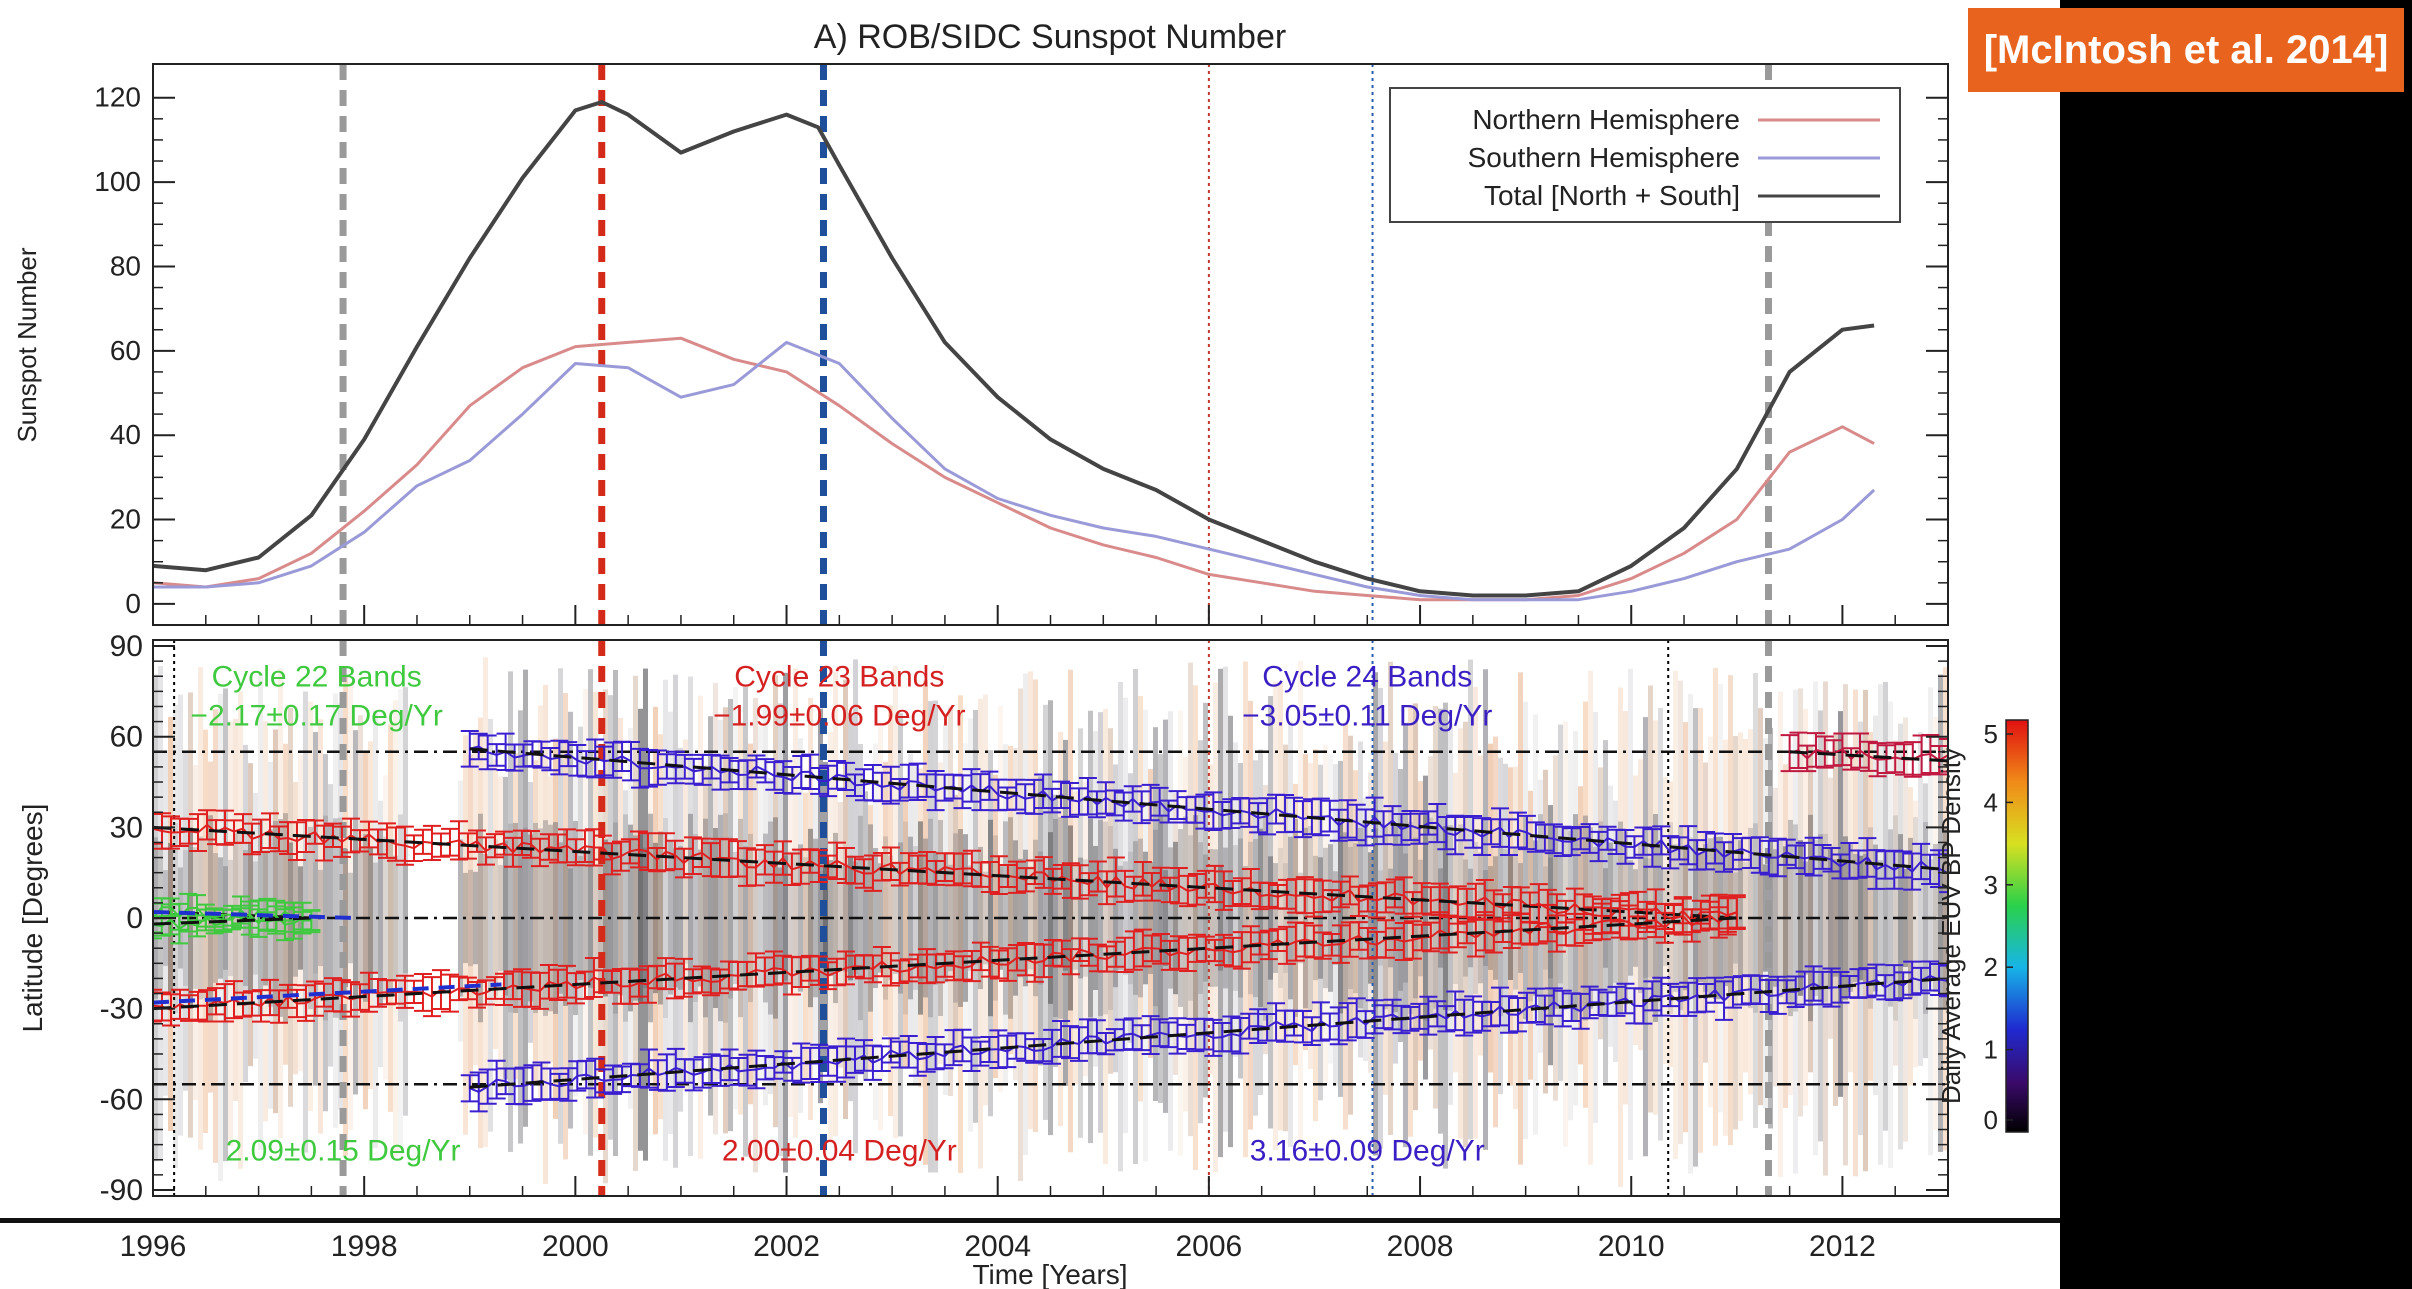 Image resolution: width=2412 pixels, height=1289 pixels. I want to click on cycle24-equator-extension, so click(253, 914).